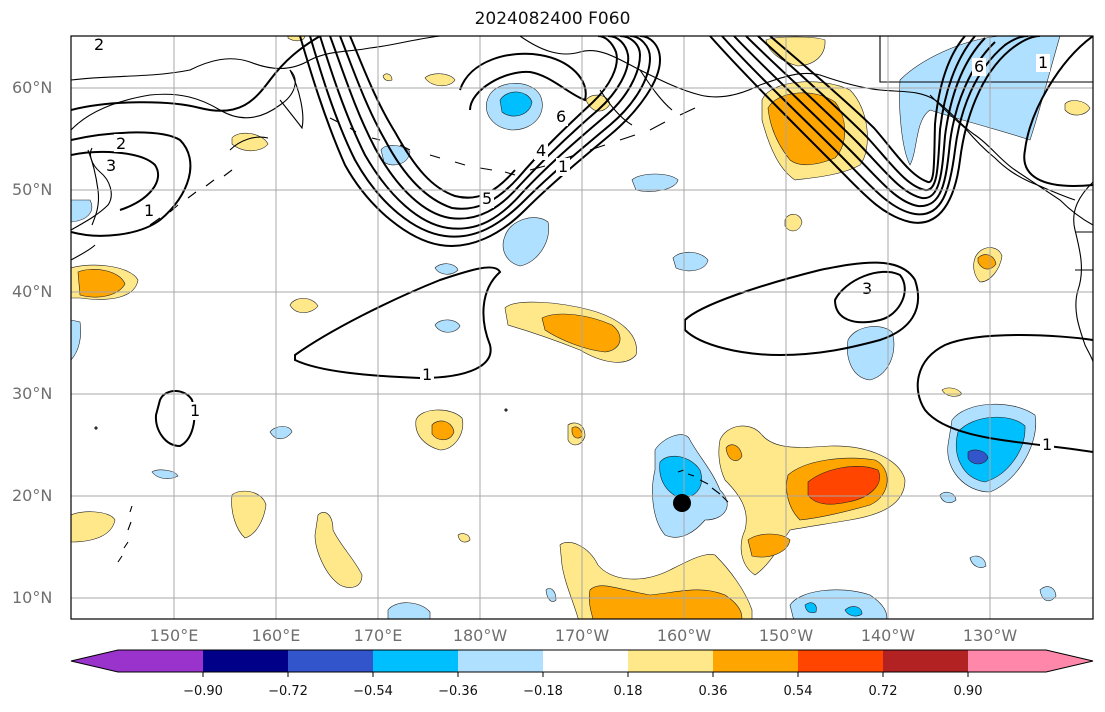  Describe the element at coordinates (32, 291) in the screenshot. I see `lat-label: 40°N` at that location.